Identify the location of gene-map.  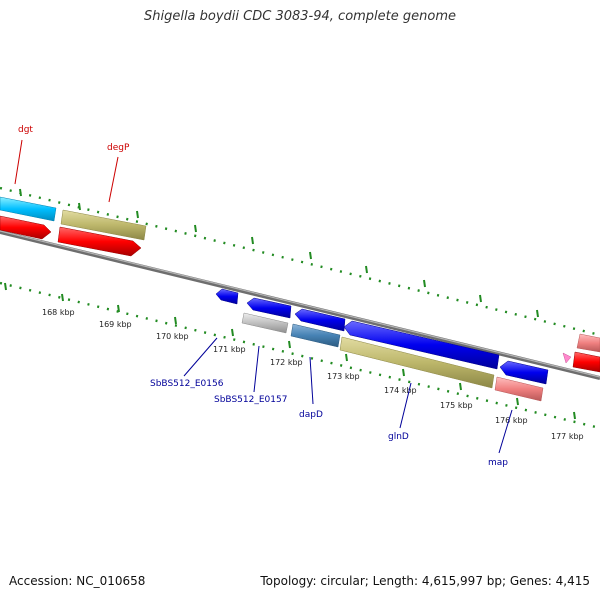
(519, 389).